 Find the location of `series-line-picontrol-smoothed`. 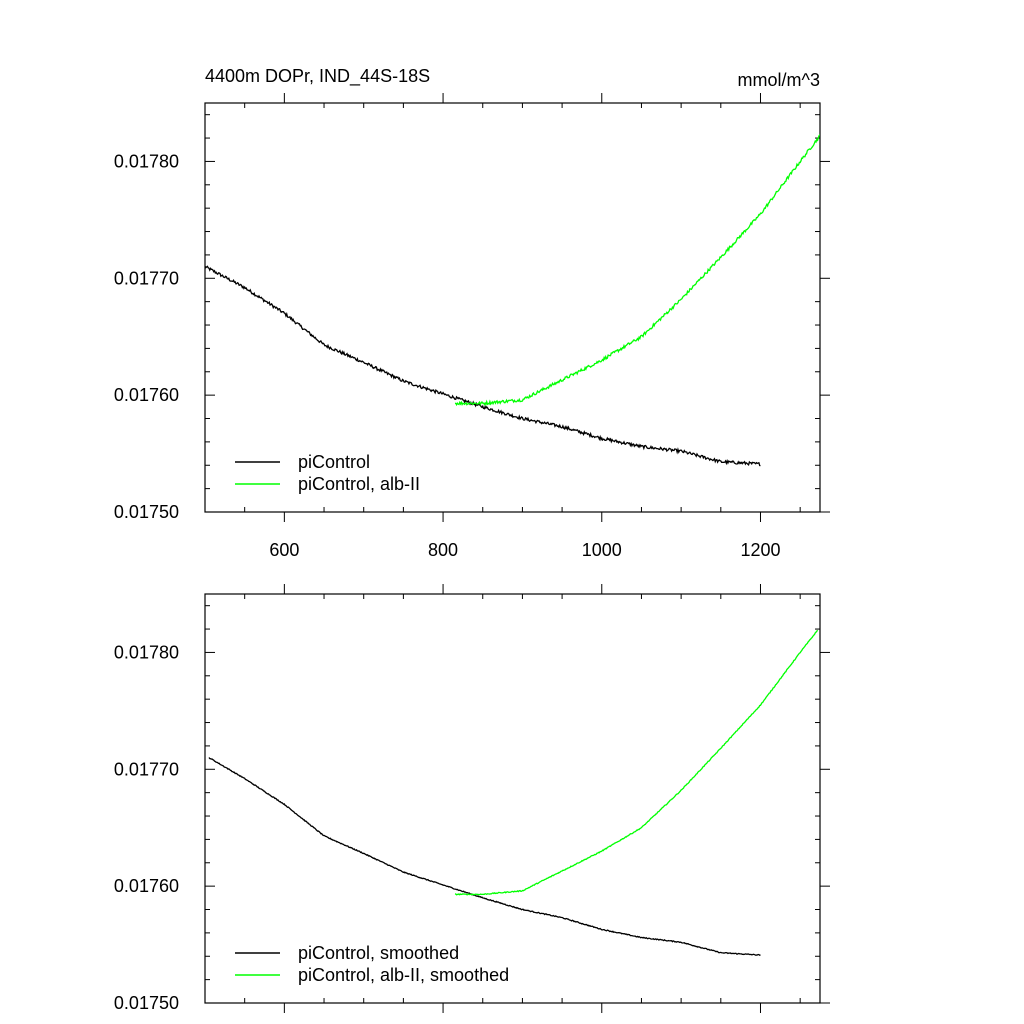

series-line-picontrol-smoothed is located at coordinates (484, 857).